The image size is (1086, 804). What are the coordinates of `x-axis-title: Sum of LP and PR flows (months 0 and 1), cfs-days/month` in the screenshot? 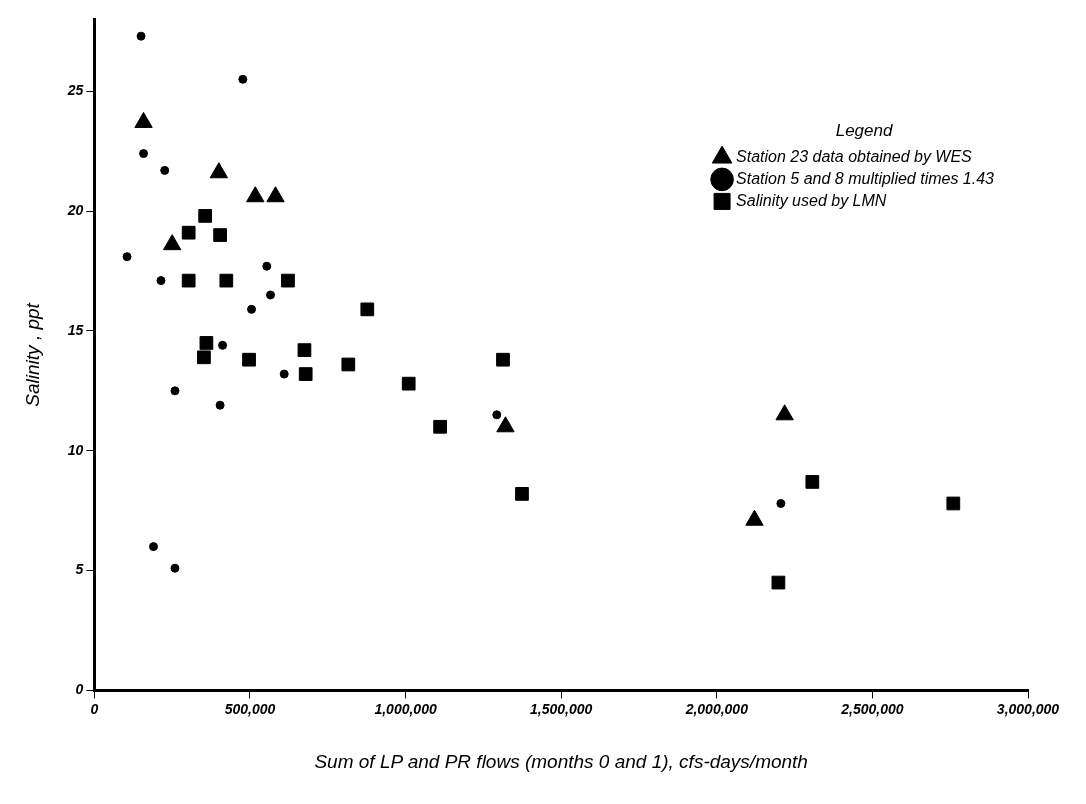 It's located at (561, 761).